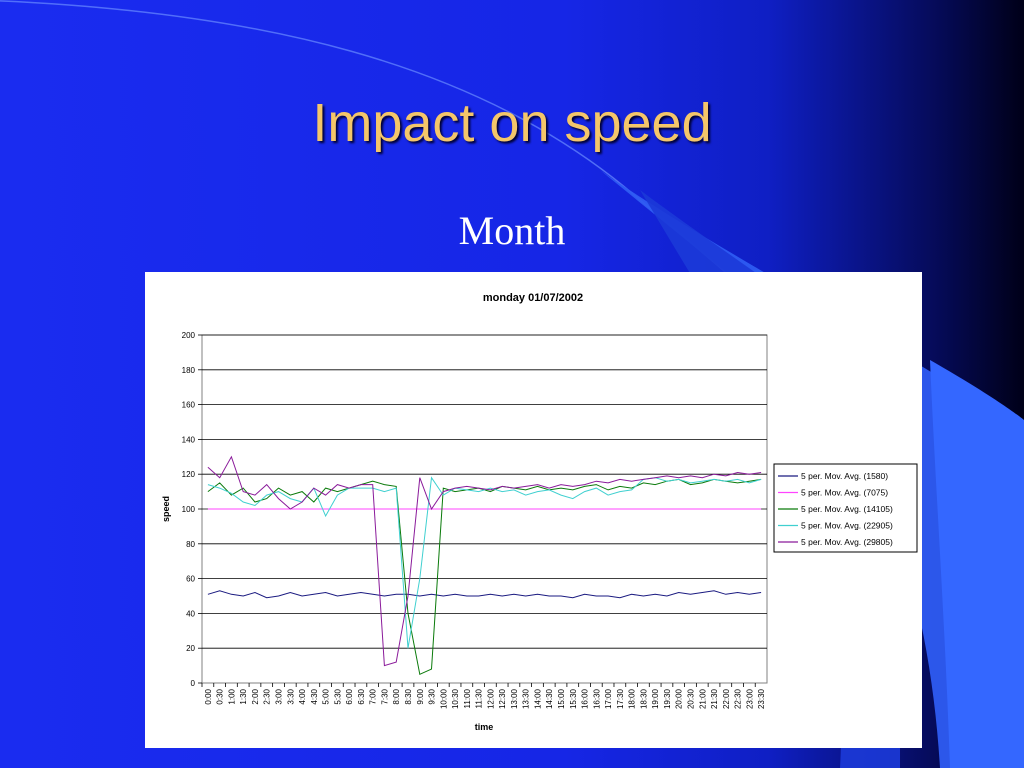 The height and width of the screenshot is (768, 1024). I want to click on x-tick-label: 16:00, so click(585, 698).